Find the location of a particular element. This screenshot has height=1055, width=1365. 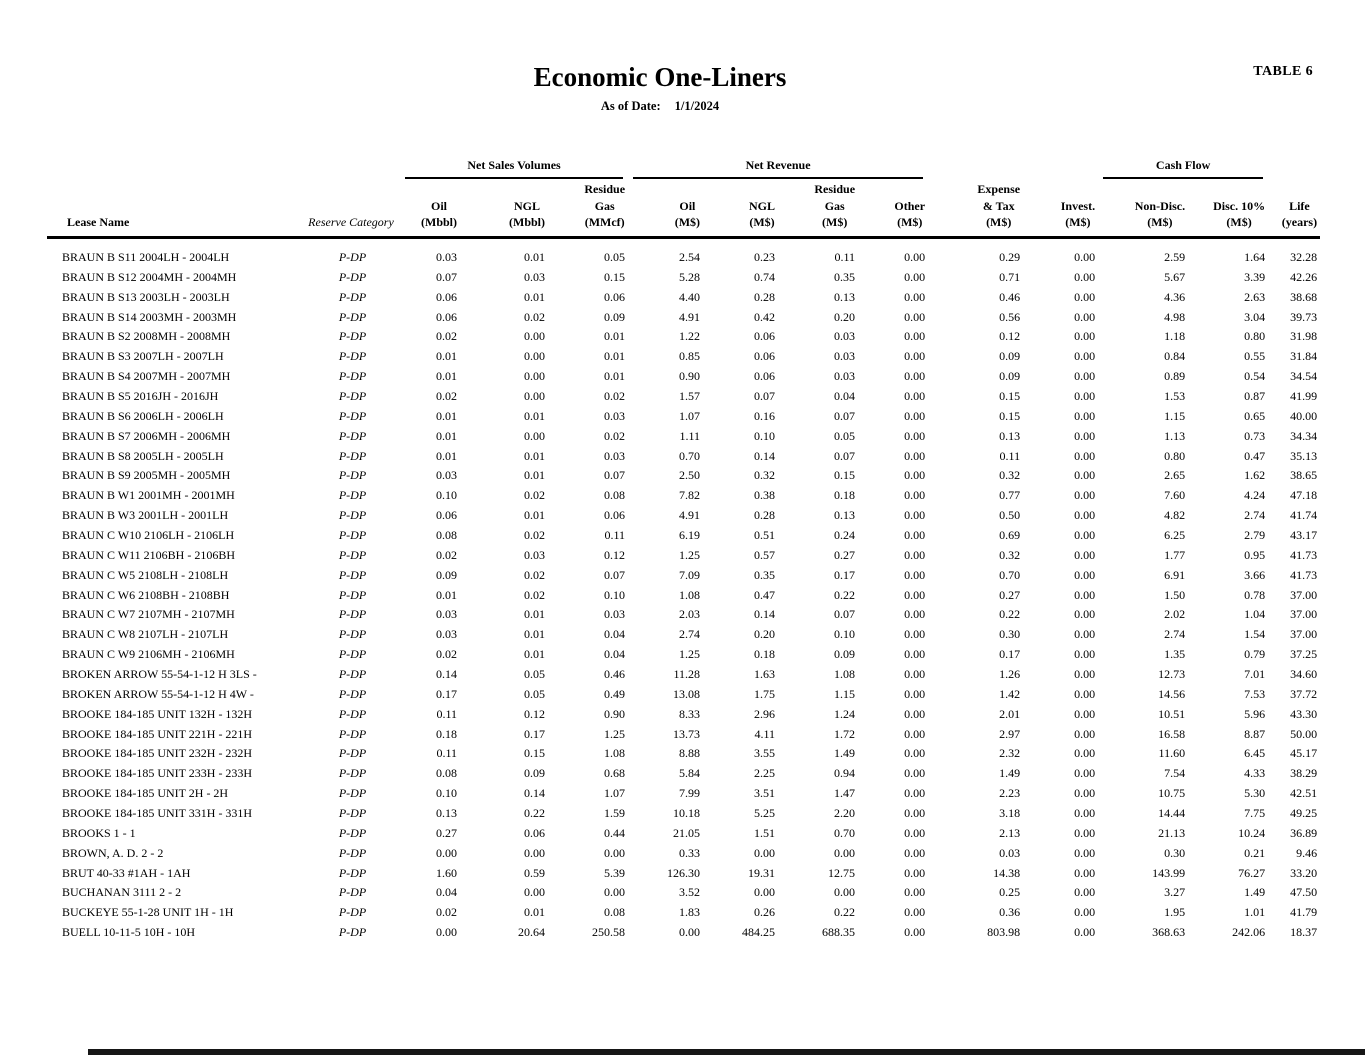

cell-residue-gas-ms: 0.13 is located at coordinates (845, 296).